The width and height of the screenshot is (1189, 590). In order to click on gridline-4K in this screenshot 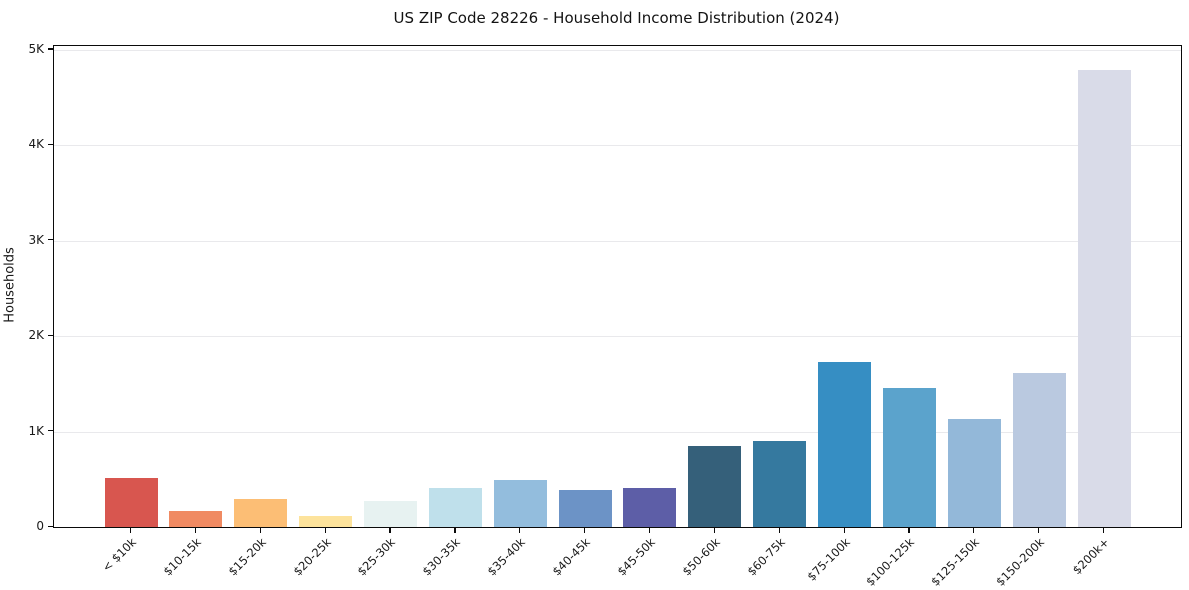, I will do `click(617, 146)`.